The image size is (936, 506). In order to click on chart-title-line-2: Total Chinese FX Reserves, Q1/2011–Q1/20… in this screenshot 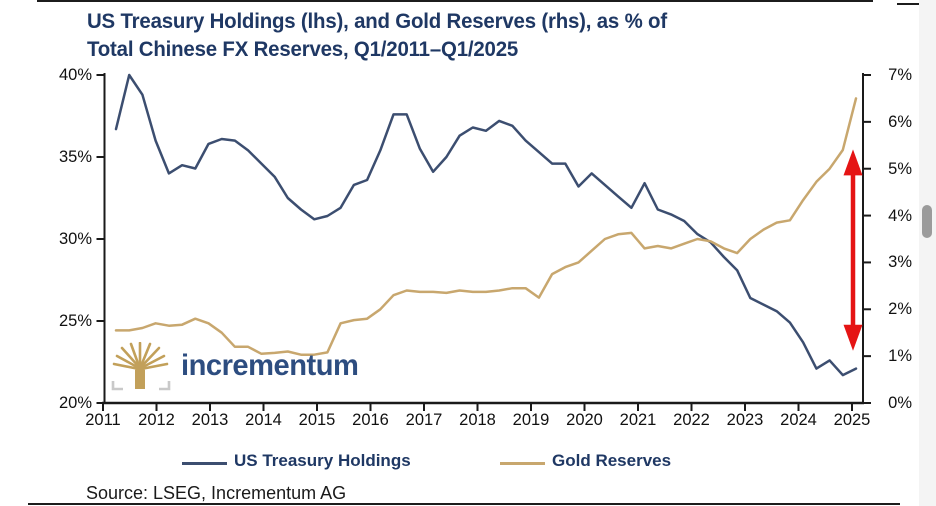, I will do `click(303, 49)`.